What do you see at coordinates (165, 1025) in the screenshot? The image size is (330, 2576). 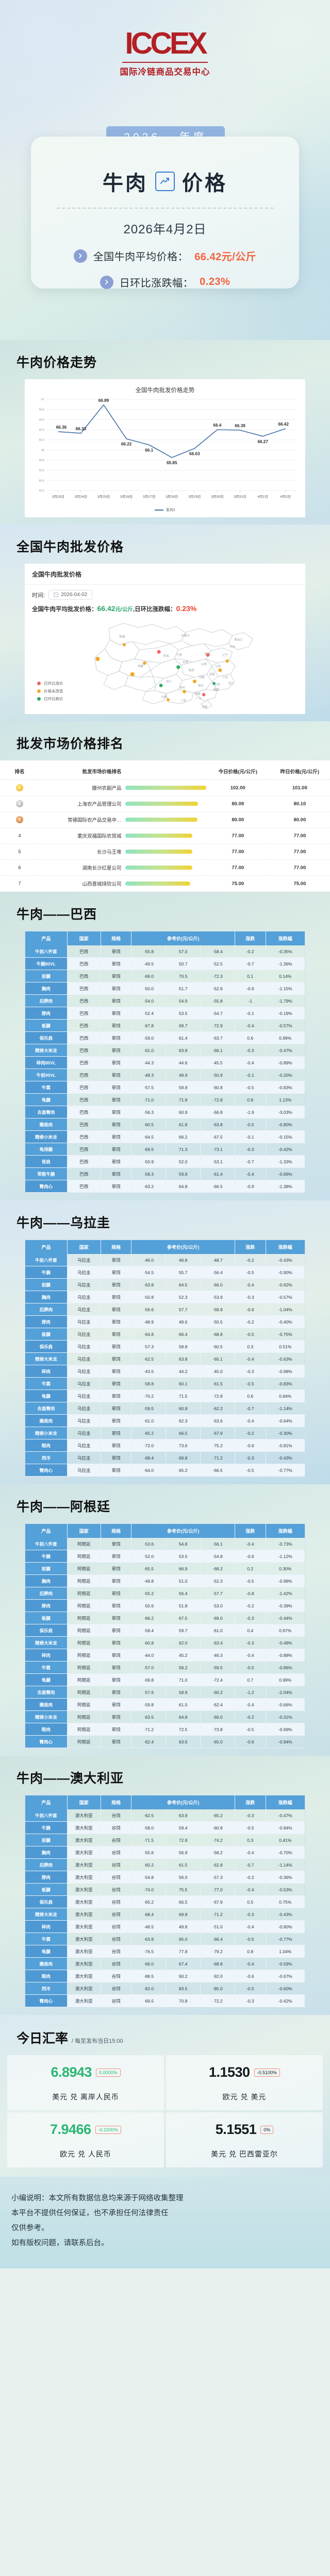 I see `table-row: 板腱 巴西 草饲 ·67.8 69.7·72.9 -0.4 -0.57%` at bounding box center [165, 1025].